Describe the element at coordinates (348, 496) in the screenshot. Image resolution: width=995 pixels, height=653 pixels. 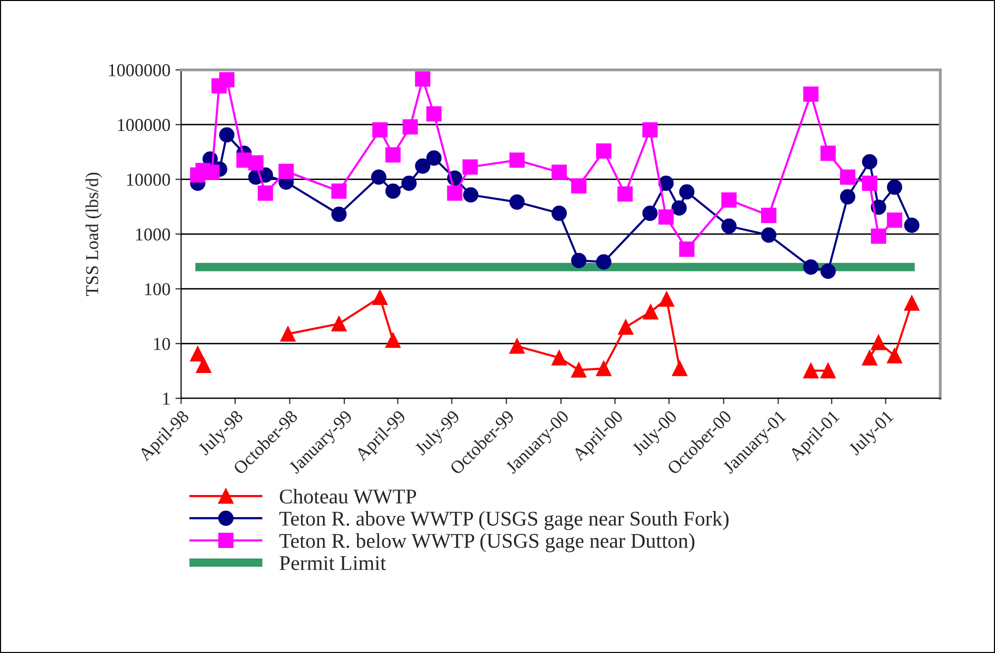
I see `legend-label: Choteau WWTP` at that location.